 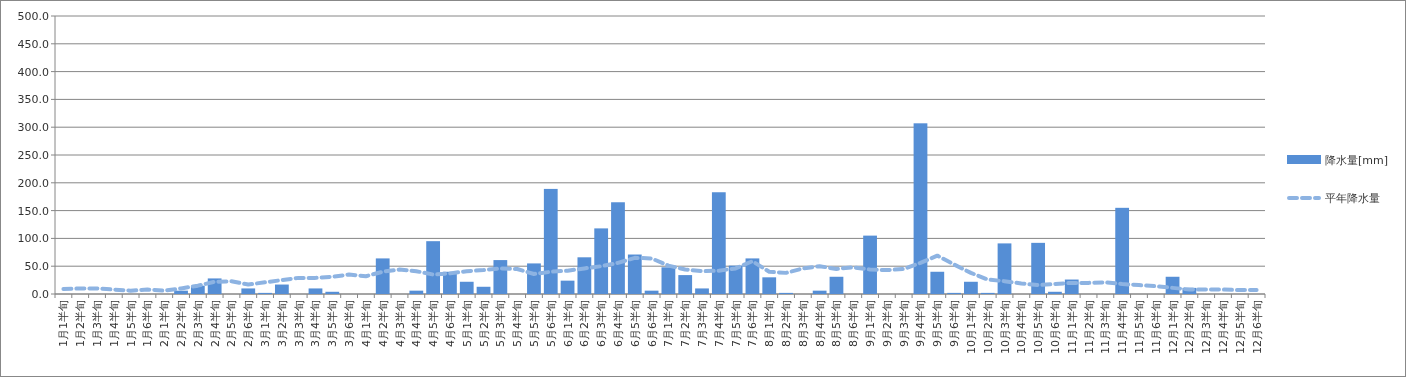 What do you see at coordinates (282, 323) in the screenshot?
I see `x-tick-label: 3月2半旬` at bounding box center [282, 323].